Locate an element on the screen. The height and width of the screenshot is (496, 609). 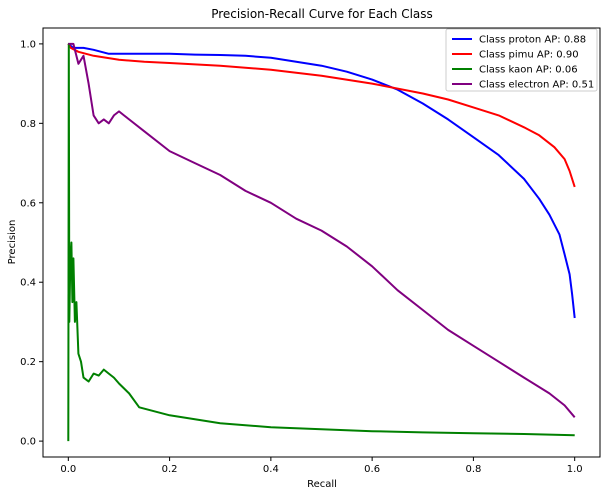
x-axis-label: Recall is located at coordinates (322, 484).